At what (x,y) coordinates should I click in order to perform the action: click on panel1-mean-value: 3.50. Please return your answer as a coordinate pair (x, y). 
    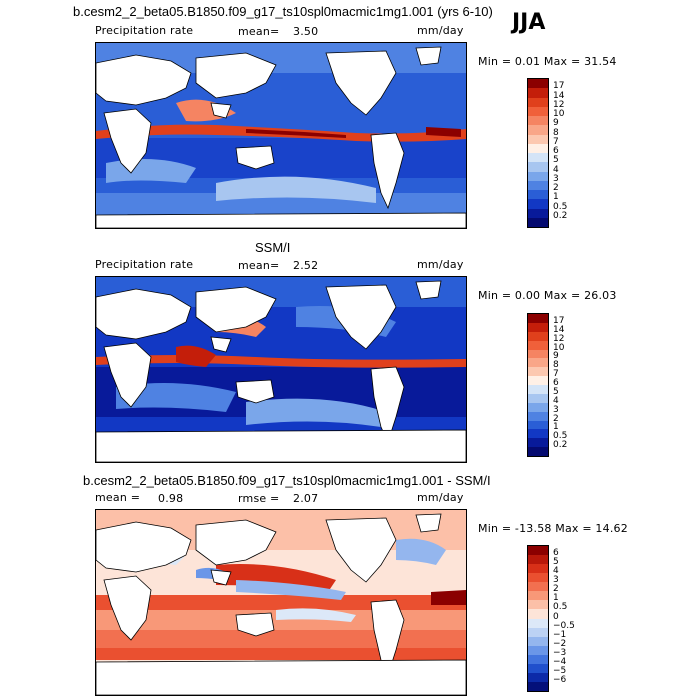
    Looking at the image, I should click on (306, 31).